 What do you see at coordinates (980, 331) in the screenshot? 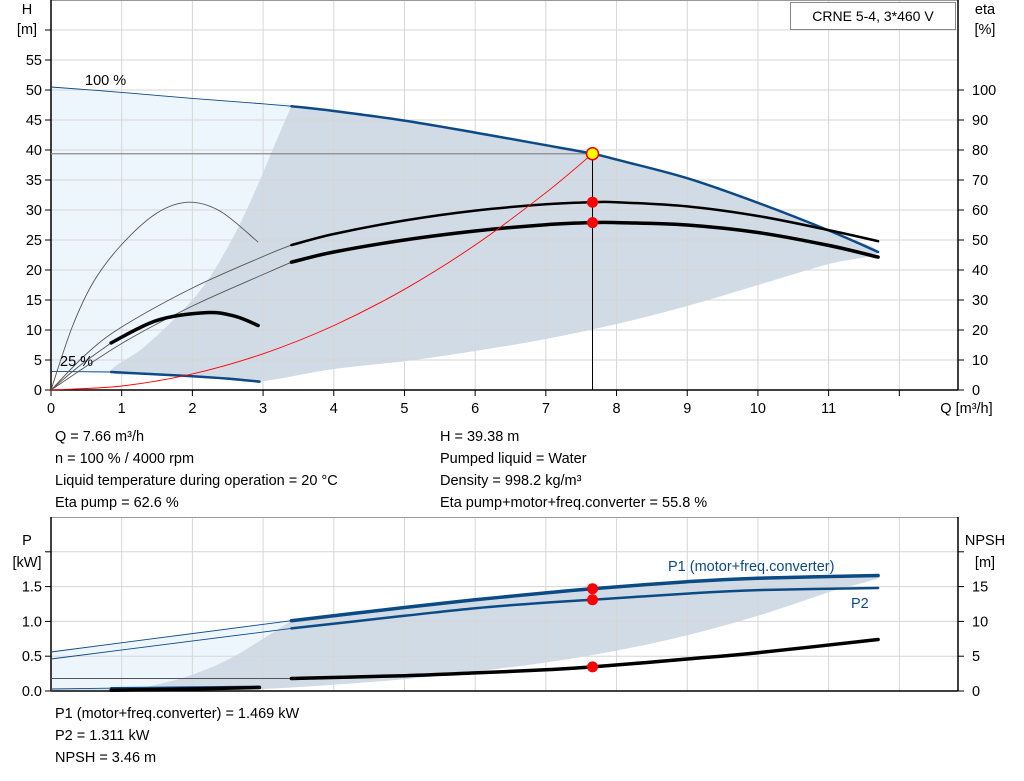
I see `y-tick-label-right: 20` at bounding box center [980, 331].